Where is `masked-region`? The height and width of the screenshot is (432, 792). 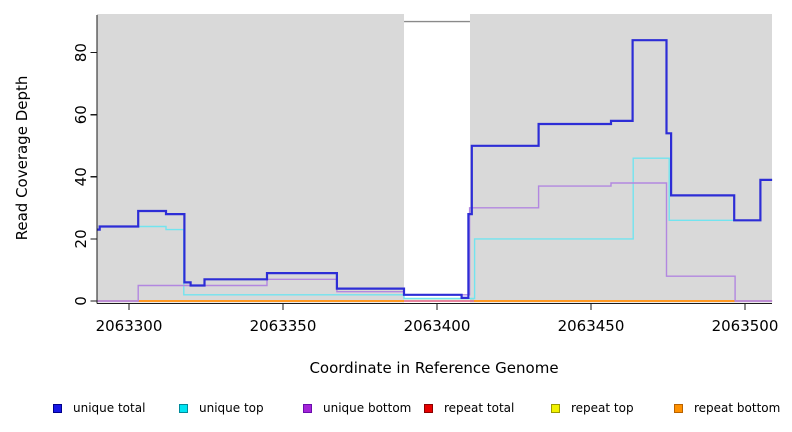 masked-region is located at coordinates (437, 158).